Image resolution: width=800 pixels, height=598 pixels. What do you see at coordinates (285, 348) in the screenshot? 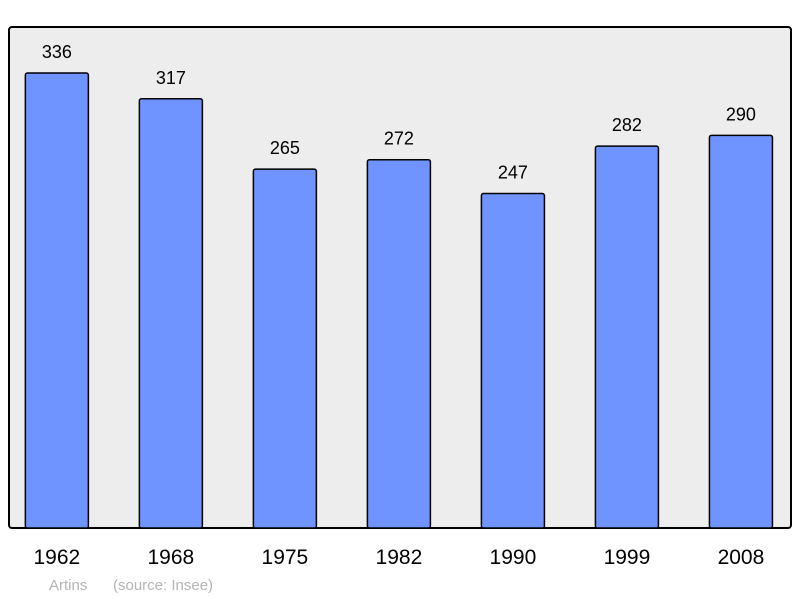
I see `bar-1975` at bounding box center [285, 348].